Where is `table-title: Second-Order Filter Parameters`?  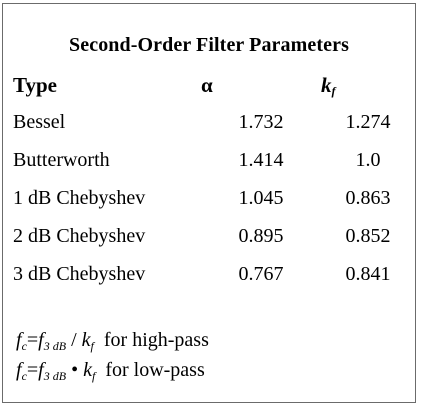
table-title: Second-Order Filter Parameters is located at coordinates (209, 45).